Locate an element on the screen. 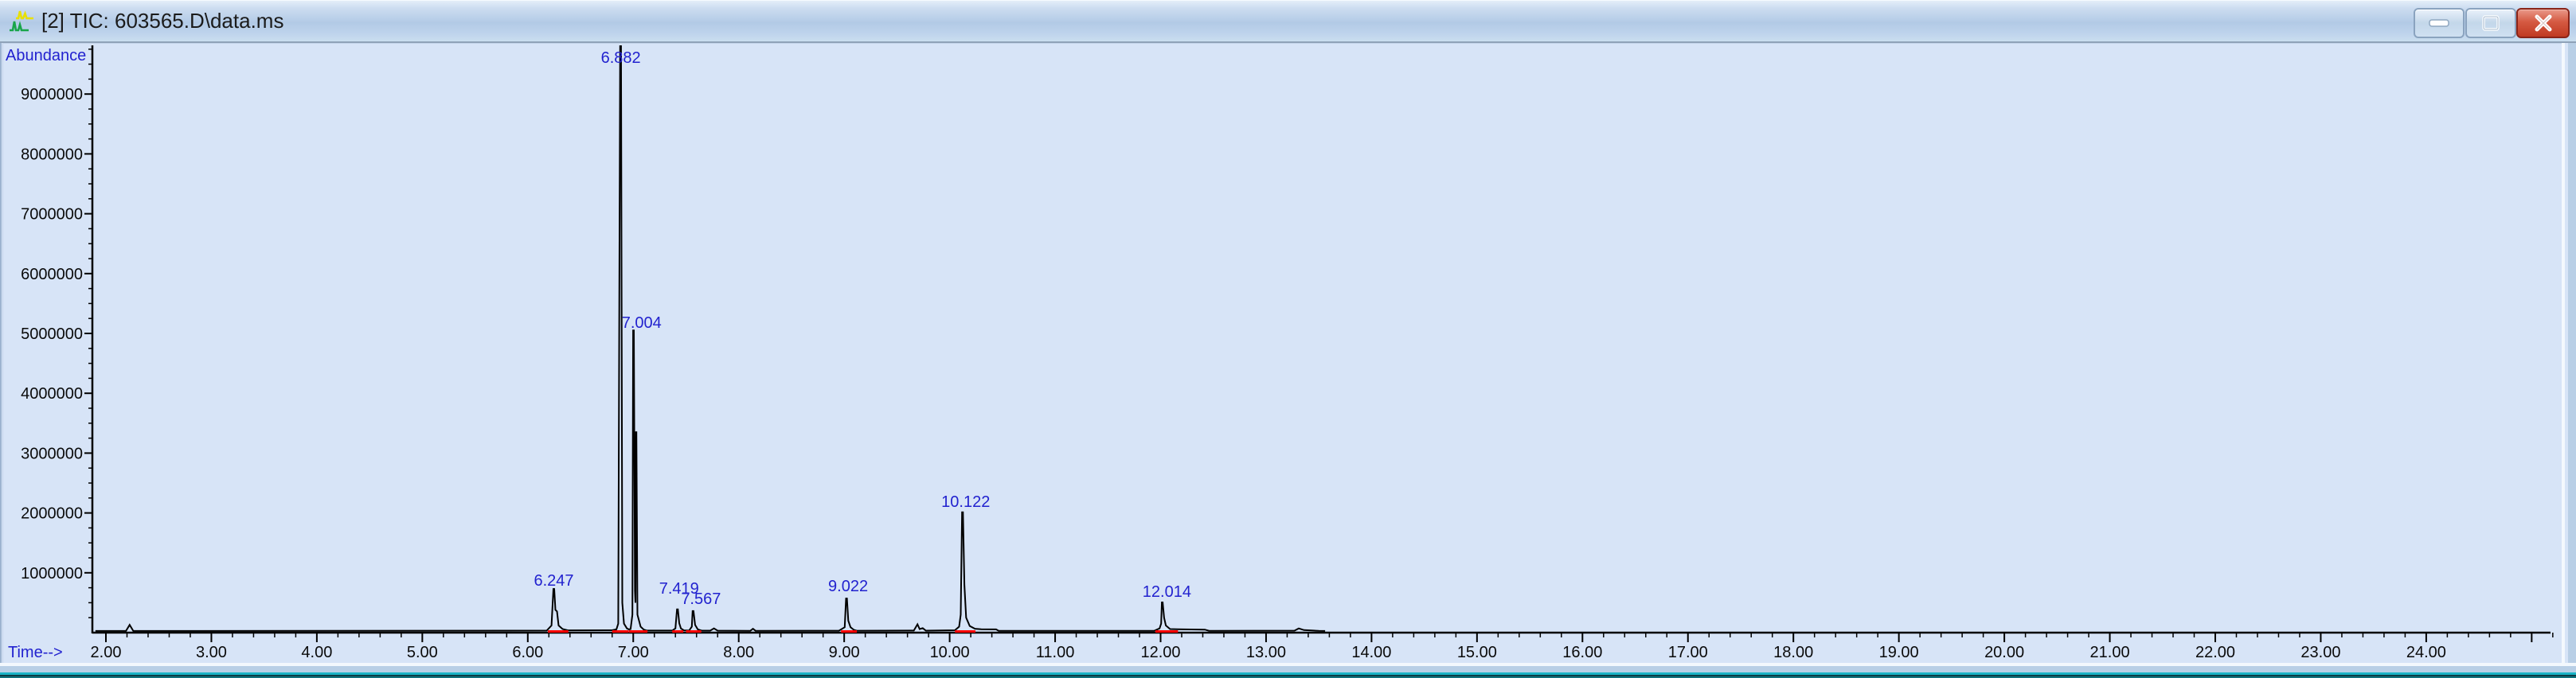  svg-text: 1000000 is located at coordinates (52, 574).